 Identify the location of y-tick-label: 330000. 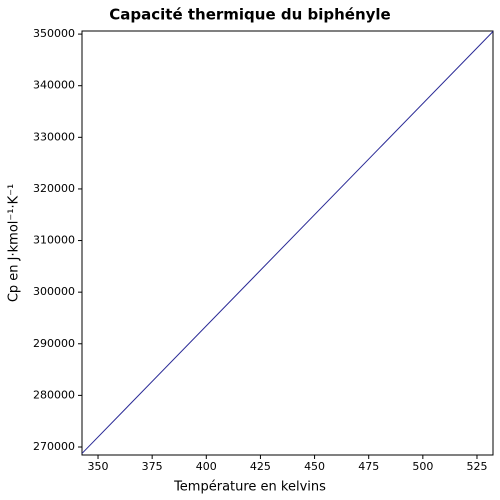
(54, 136).